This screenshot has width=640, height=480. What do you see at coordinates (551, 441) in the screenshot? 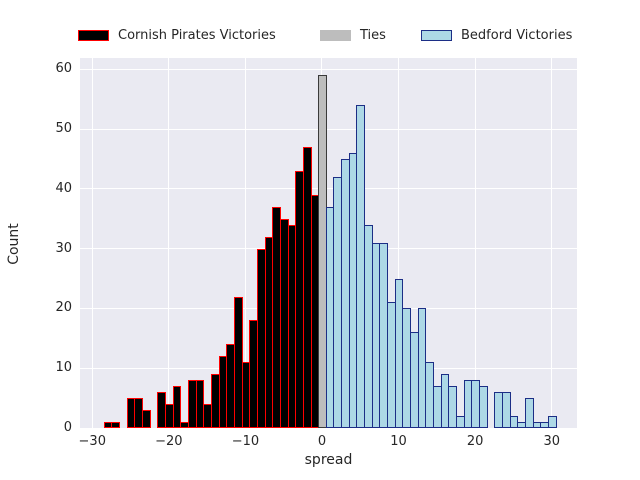
I see `x-tick-label: 30` at bounding box center [551, 441].